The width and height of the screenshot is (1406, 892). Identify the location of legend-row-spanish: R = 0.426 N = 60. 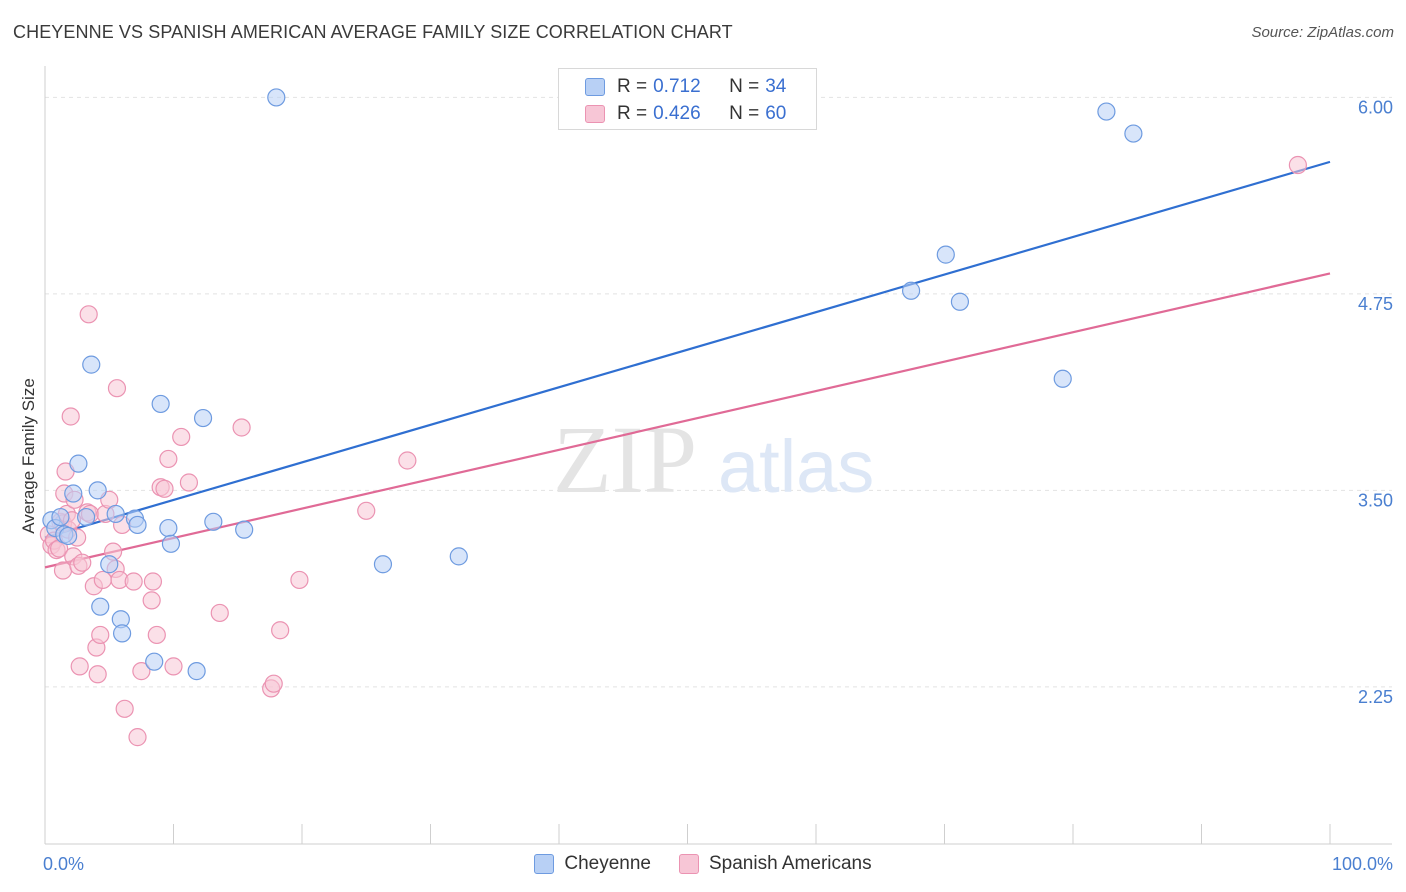
(685, 114).